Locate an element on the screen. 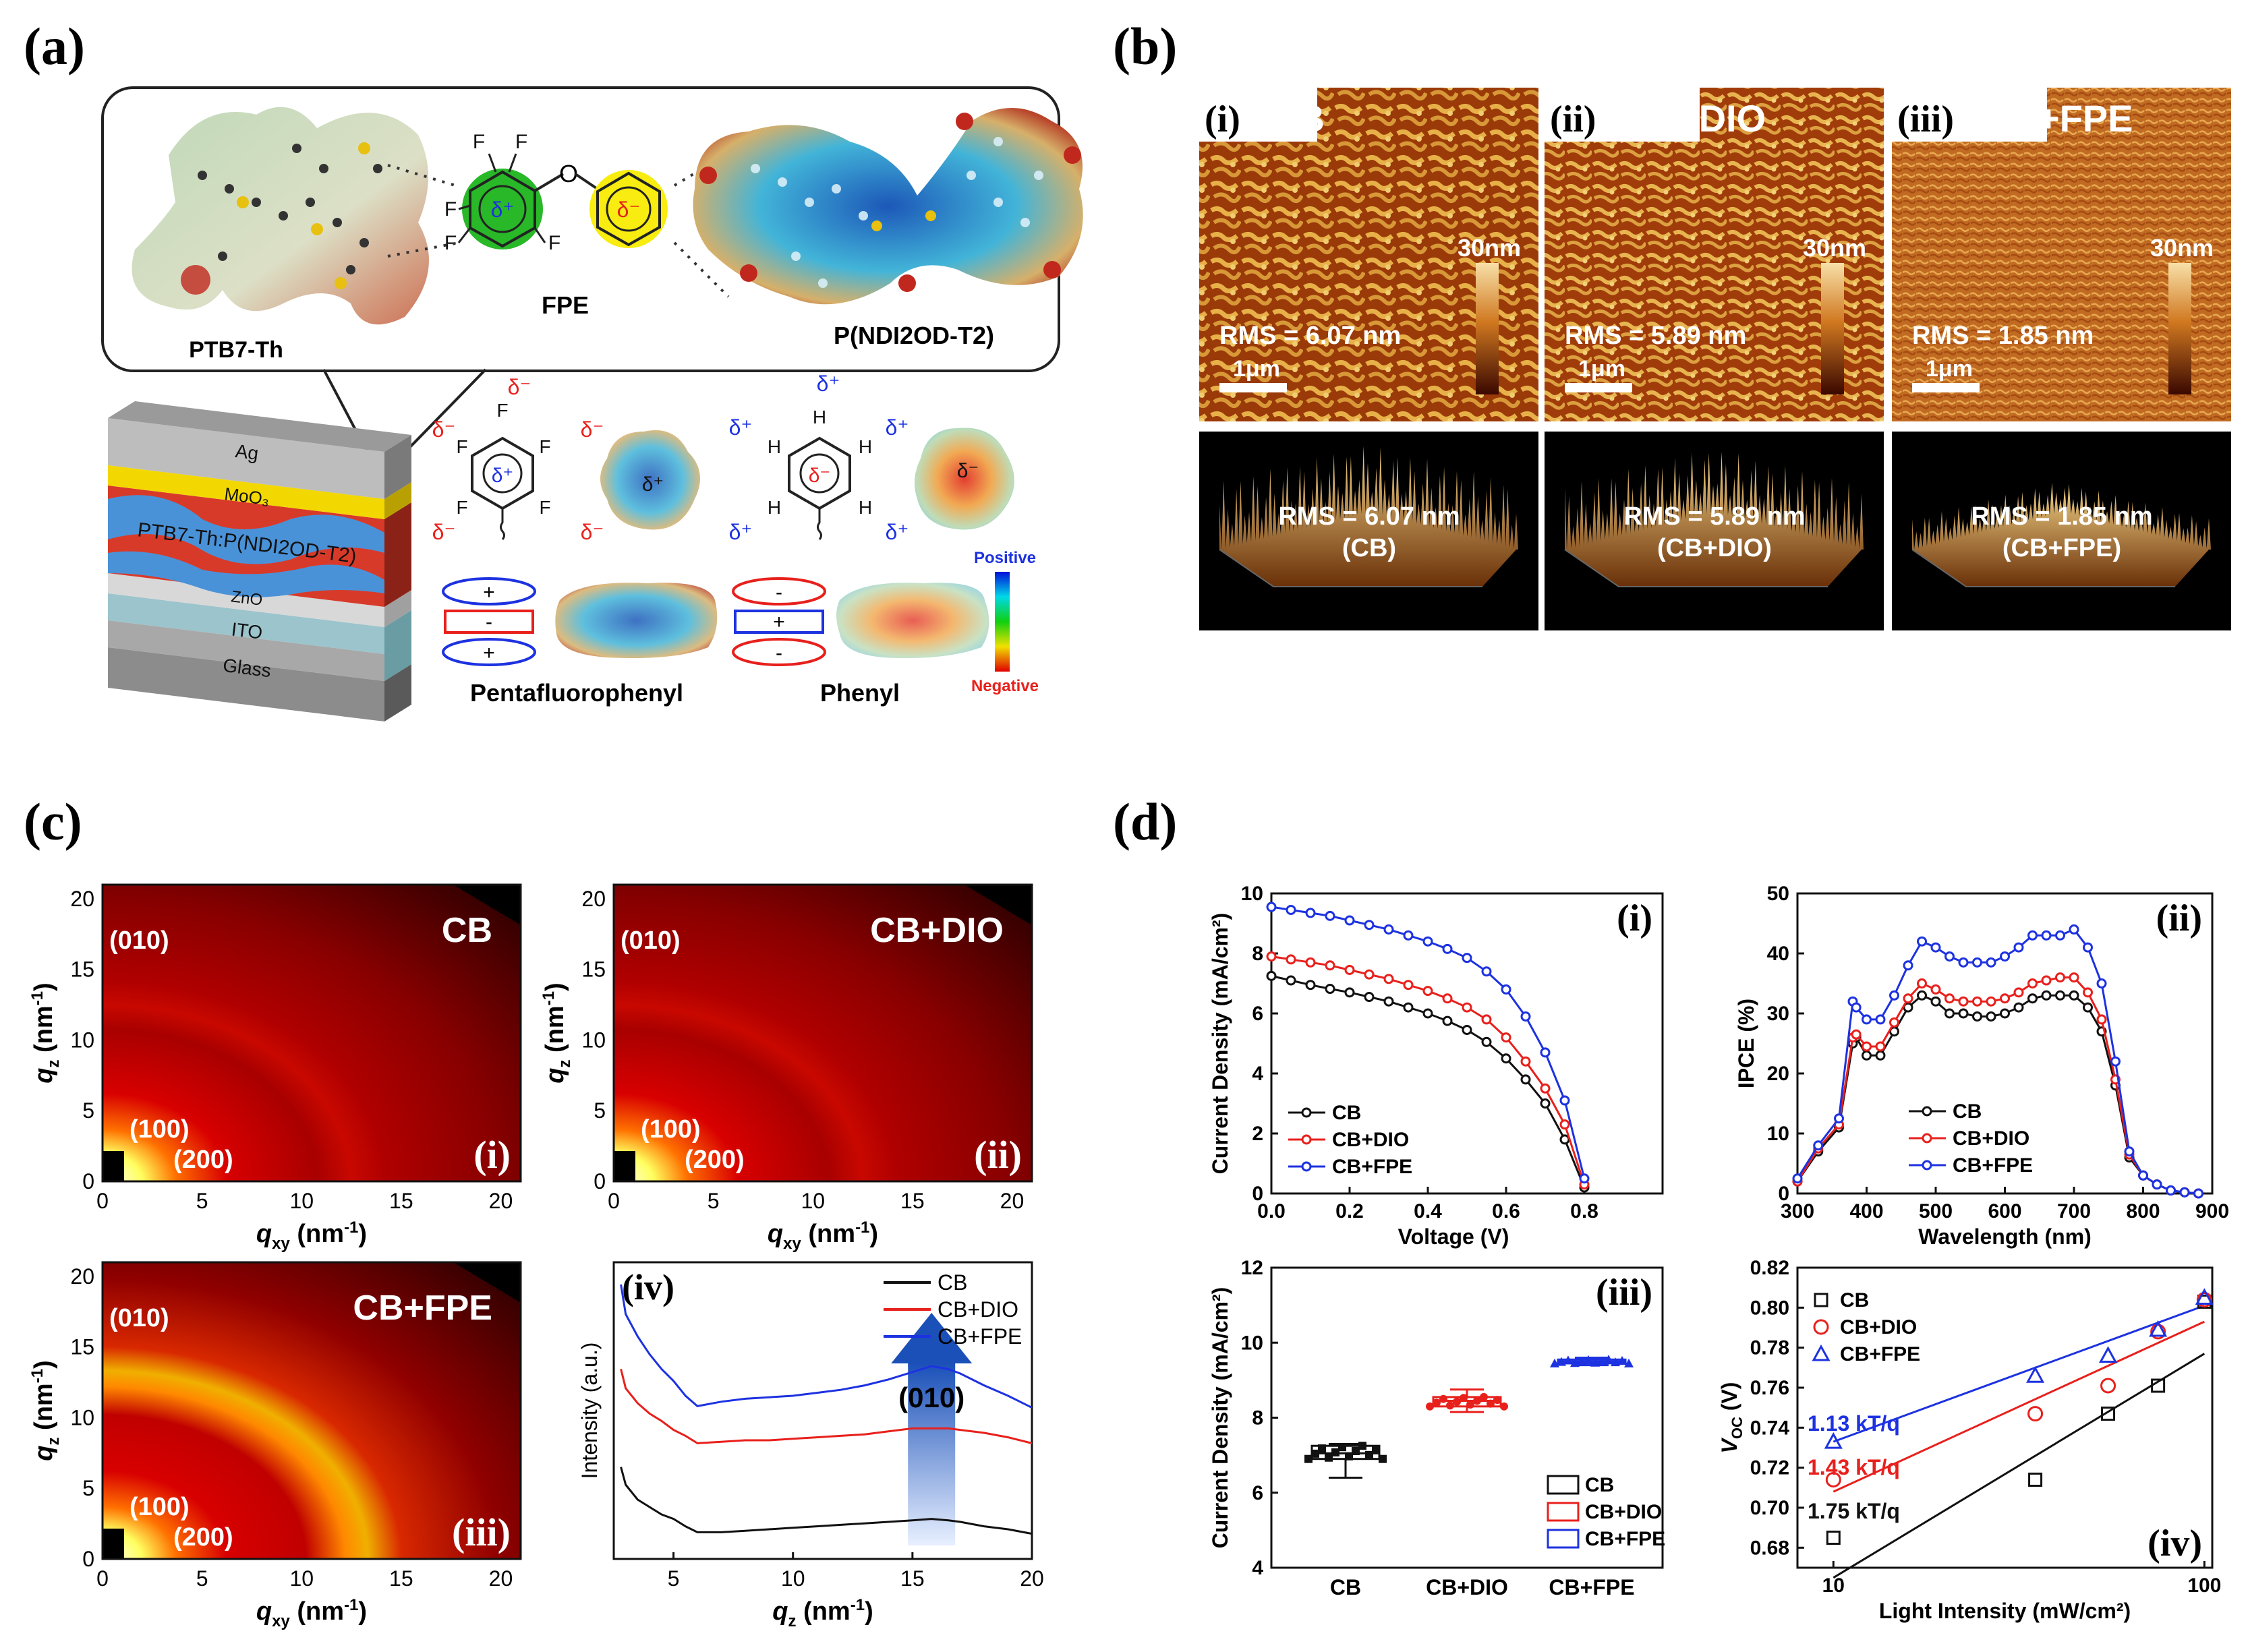 The width and height of the screenshot is (2248, 1652). giwaxs-xtick: 10 is located at coordinates (301, 1201).